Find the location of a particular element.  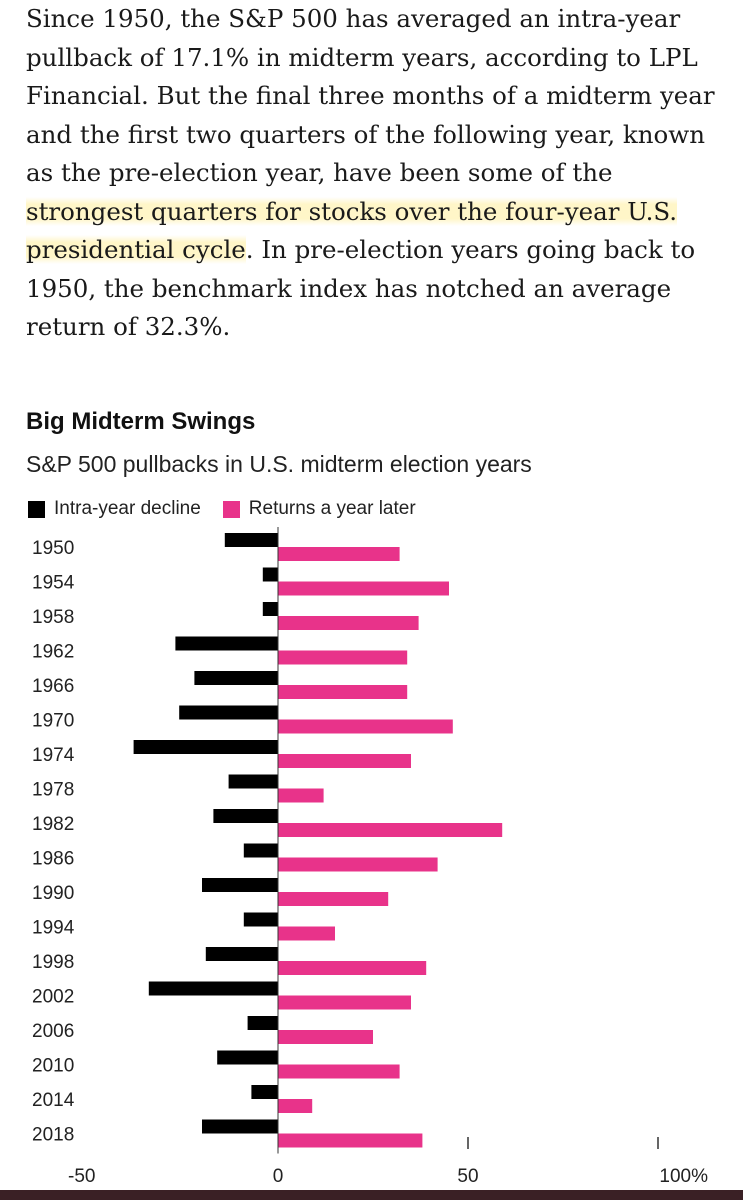

year-label: 1966 is located at coordinates (53, 686).